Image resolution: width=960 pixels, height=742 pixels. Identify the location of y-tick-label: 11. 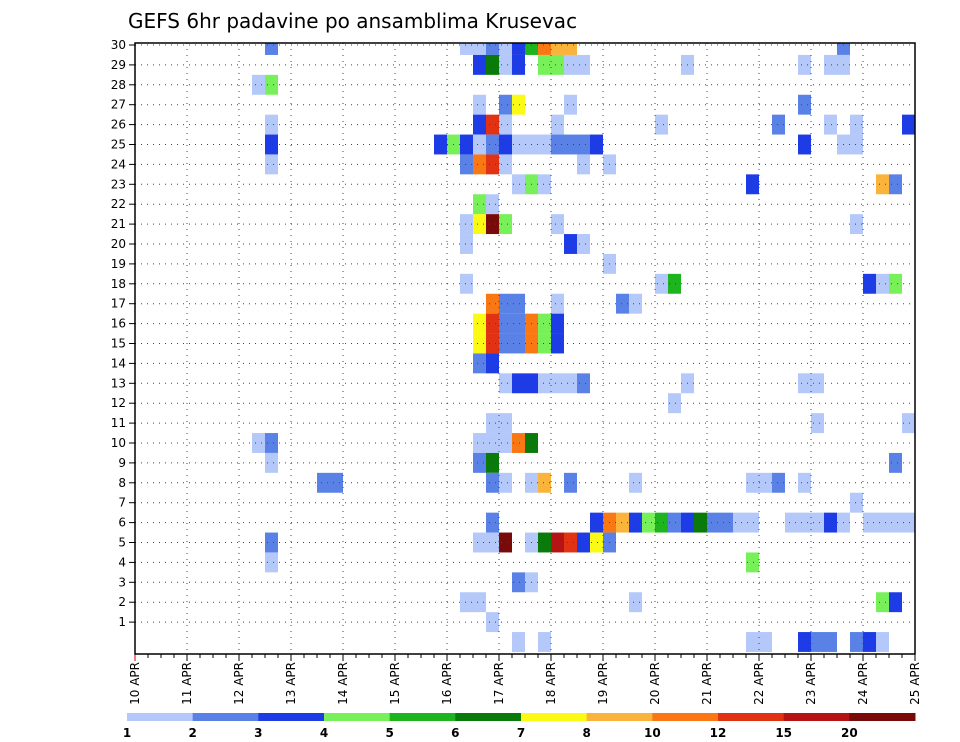
(118, 423).